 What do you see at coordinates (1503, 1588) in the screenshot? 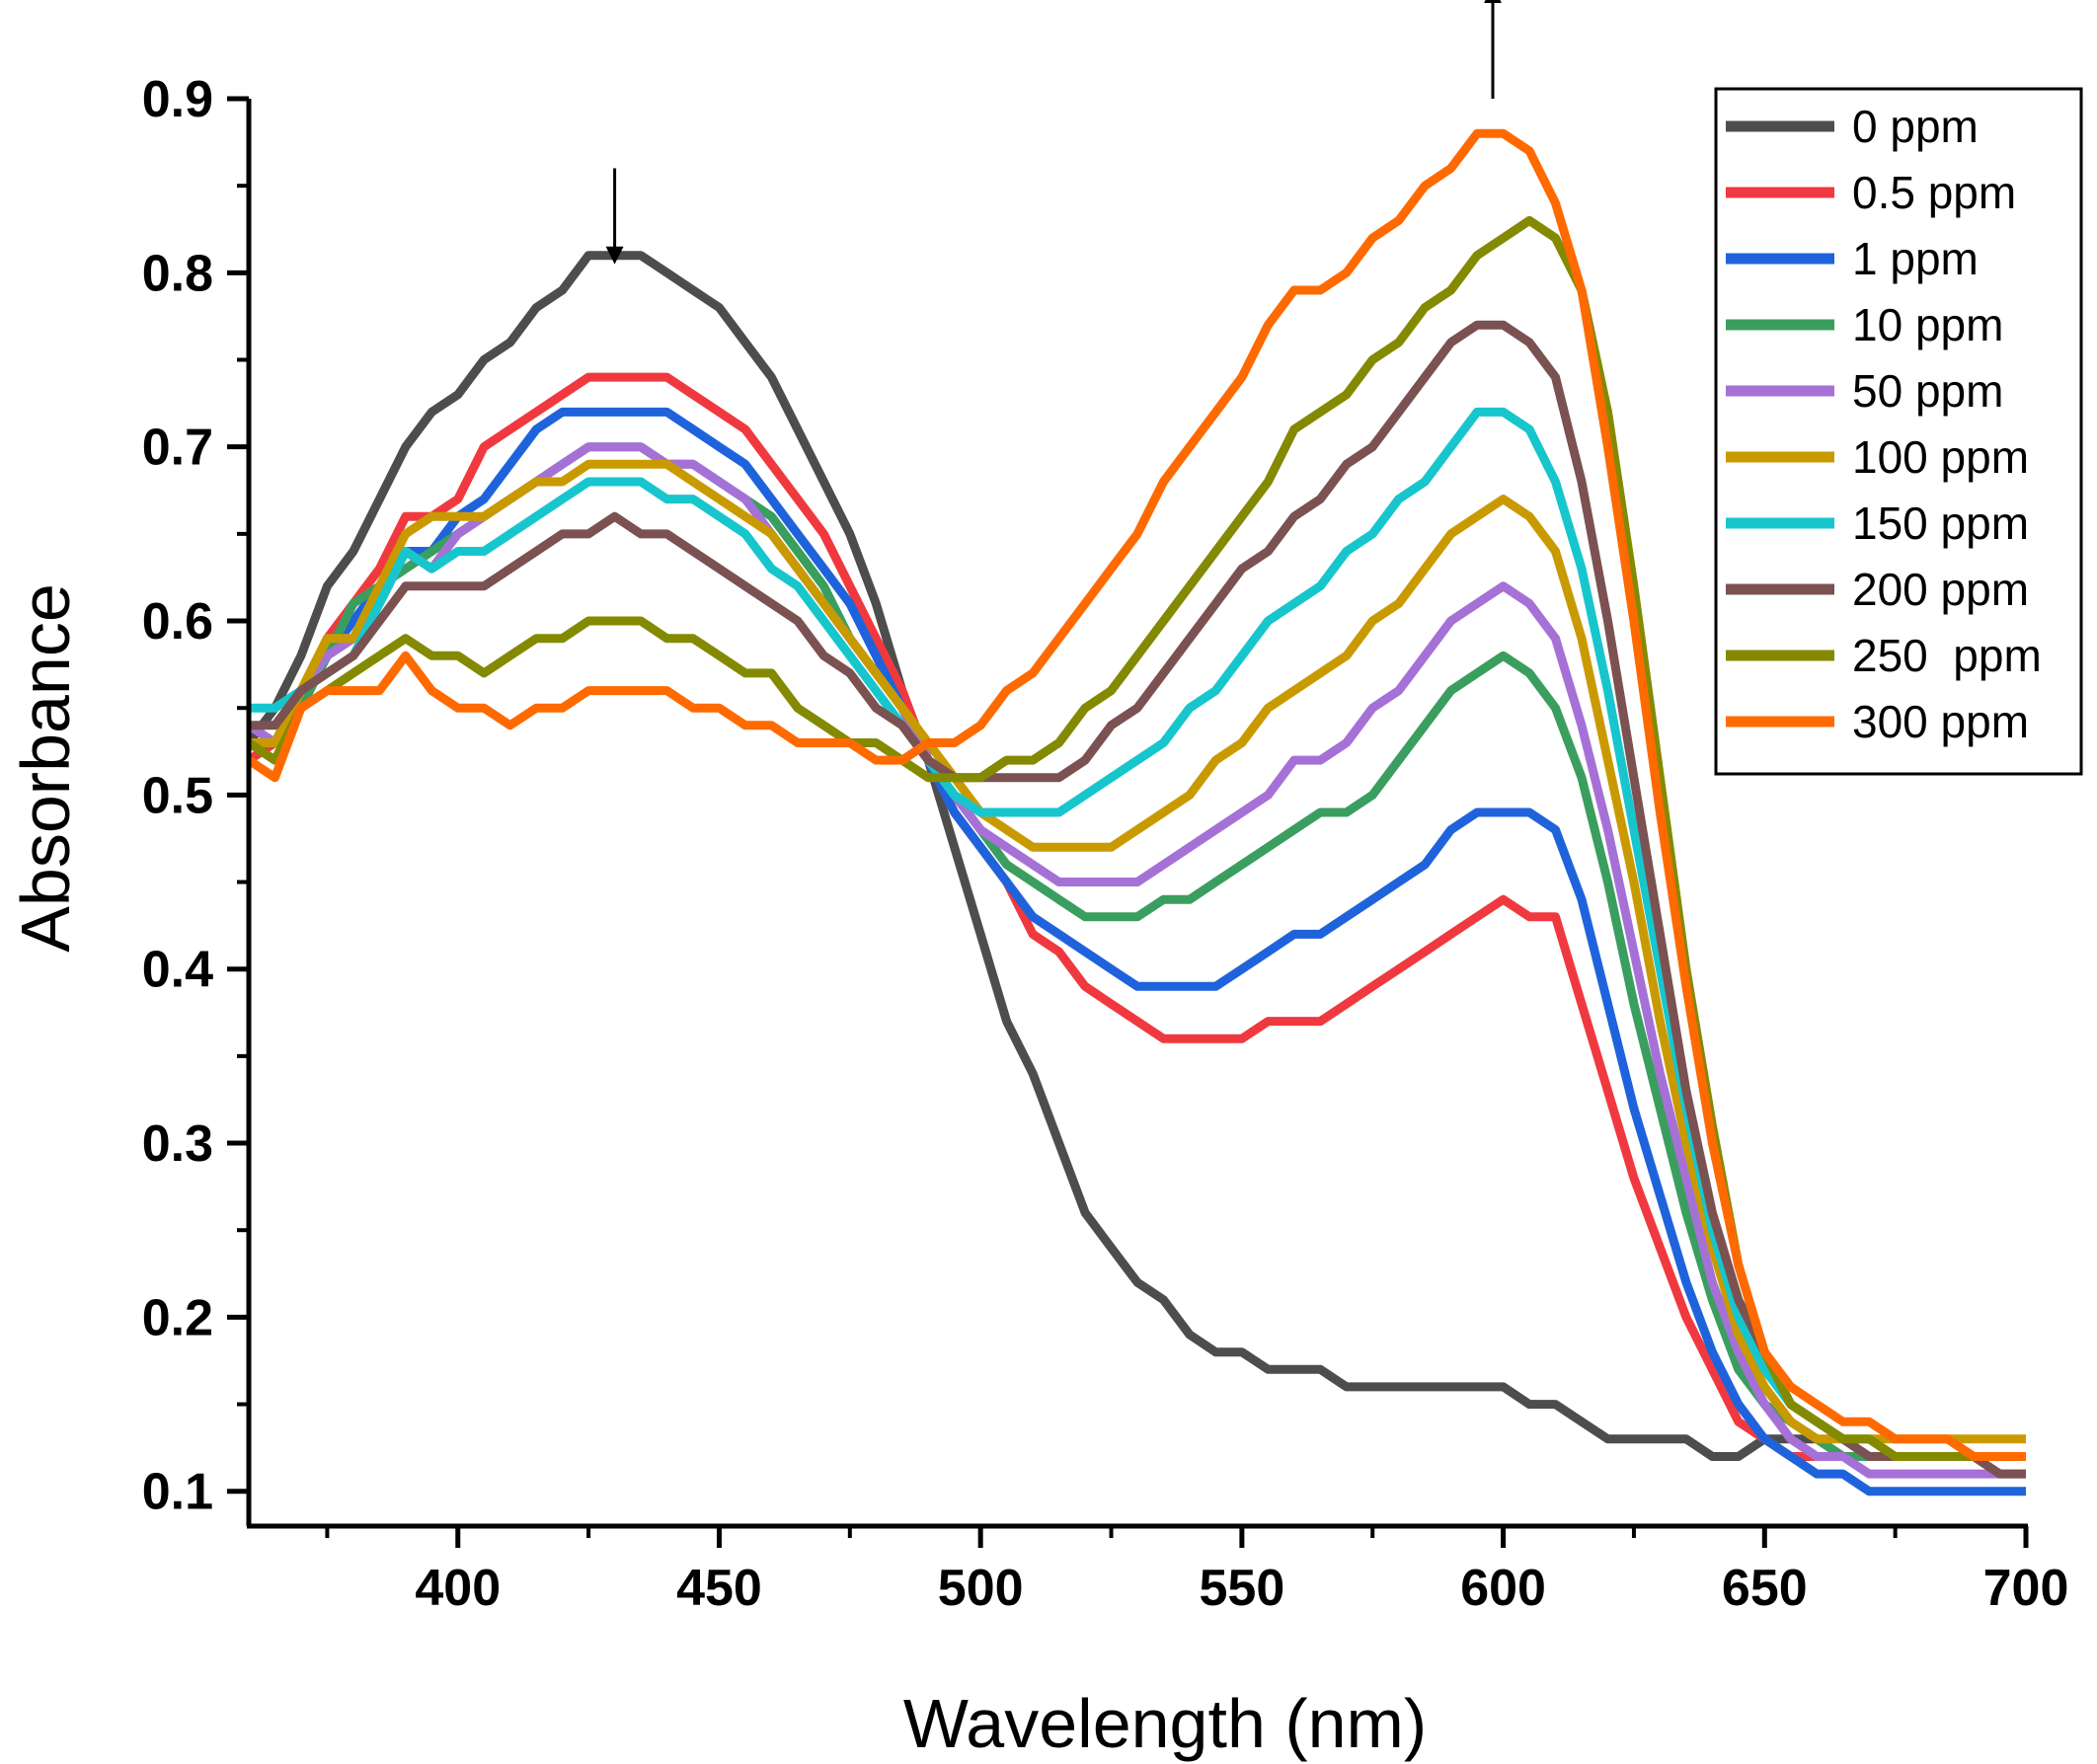
I see `x-tick-label: 600` at bounding box center [1503, 1588].